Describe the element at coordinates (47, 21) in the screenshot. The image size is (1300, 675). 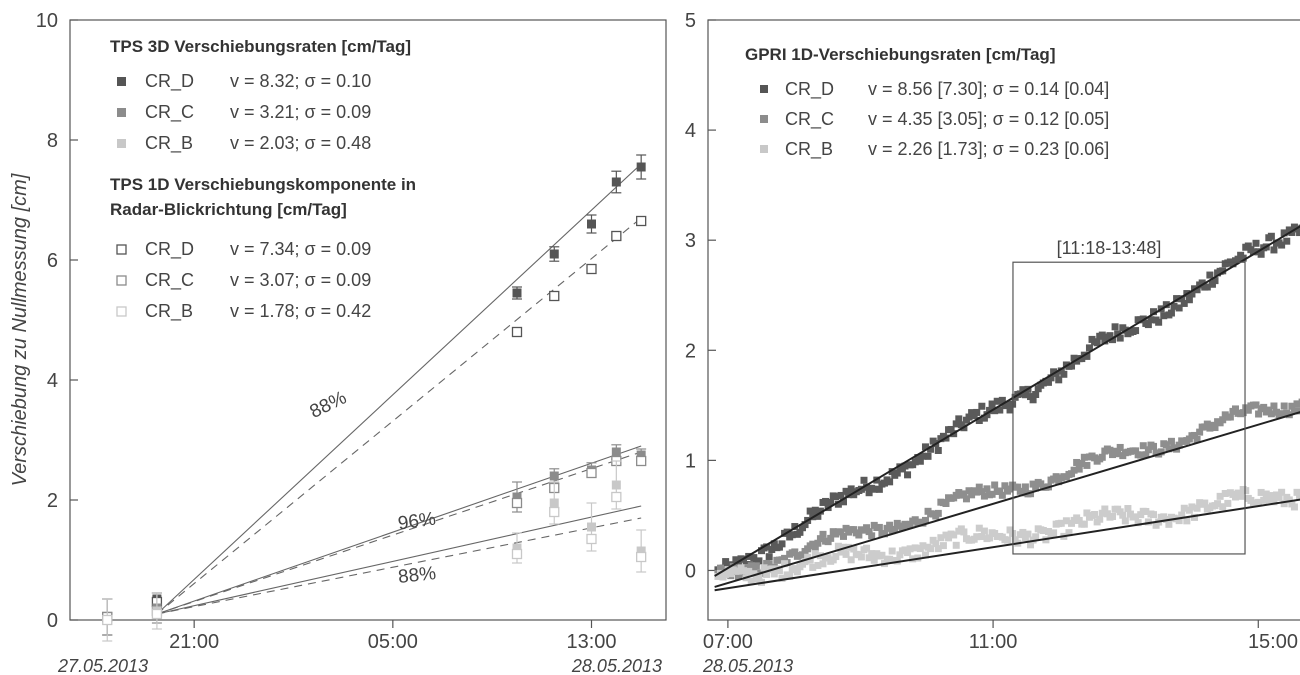
I see `left-y-tick-label-5: 10` at that location.